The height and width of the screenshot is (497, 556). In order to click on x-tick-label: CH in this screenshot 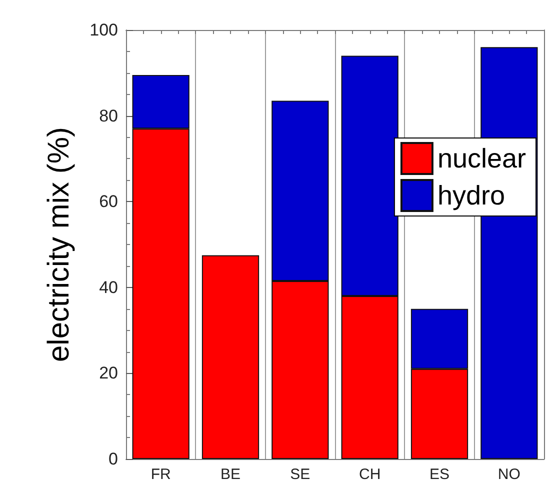, I will do `click(369, 474)`.